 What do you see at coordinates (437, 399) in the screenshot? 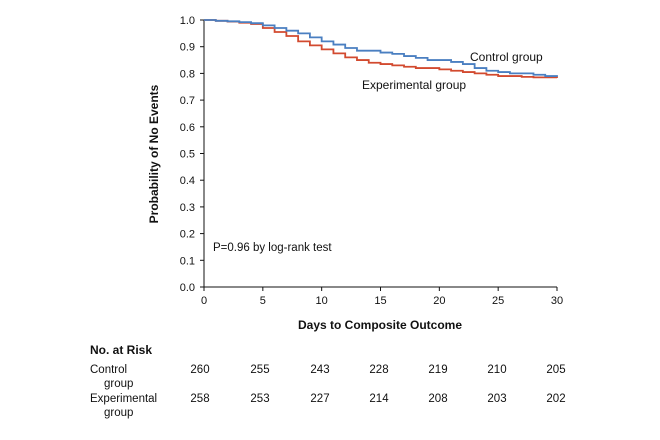
I see `at-risk-experimental-count: 208` at bounding box center [437, 399].